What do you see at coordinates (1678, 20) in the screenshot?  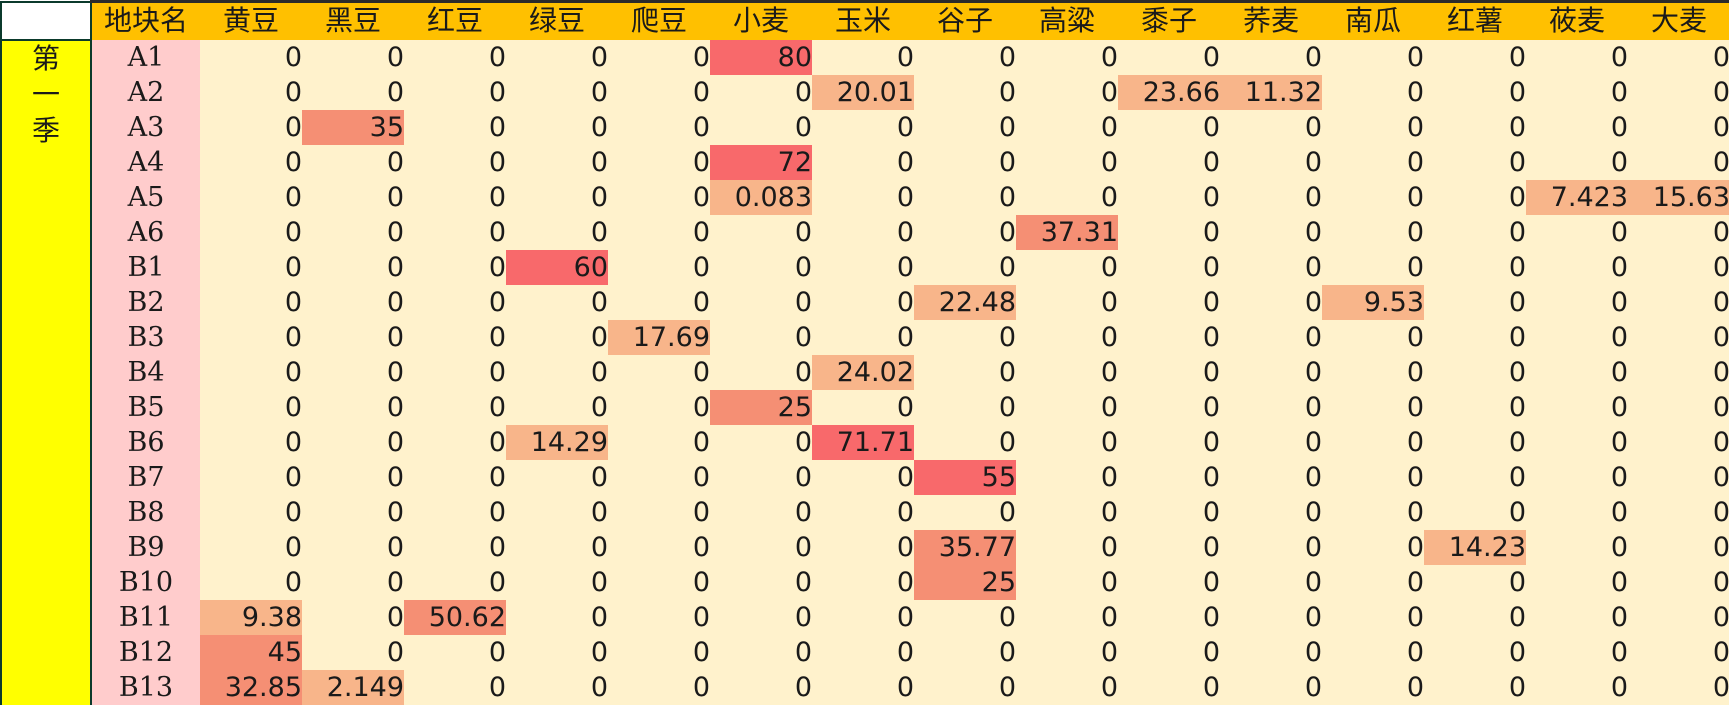 I see `crop-header-cell: 大麦` at bounding box center [1678, 20].